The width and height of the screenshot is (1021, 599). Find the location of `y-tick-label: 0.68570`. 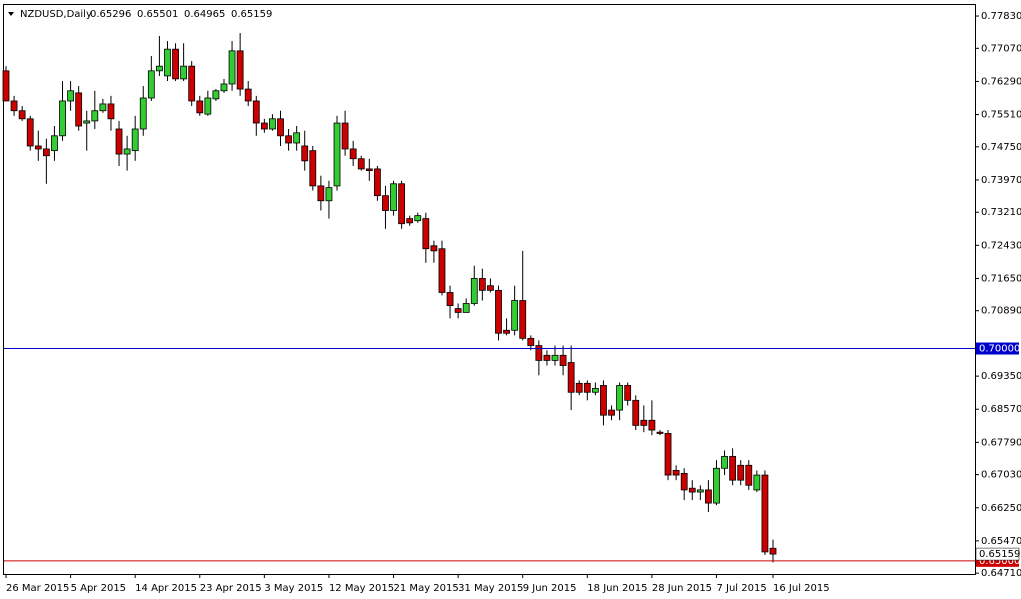

y-tick-label: 0.68570 is located at coordinates (1001, 409).